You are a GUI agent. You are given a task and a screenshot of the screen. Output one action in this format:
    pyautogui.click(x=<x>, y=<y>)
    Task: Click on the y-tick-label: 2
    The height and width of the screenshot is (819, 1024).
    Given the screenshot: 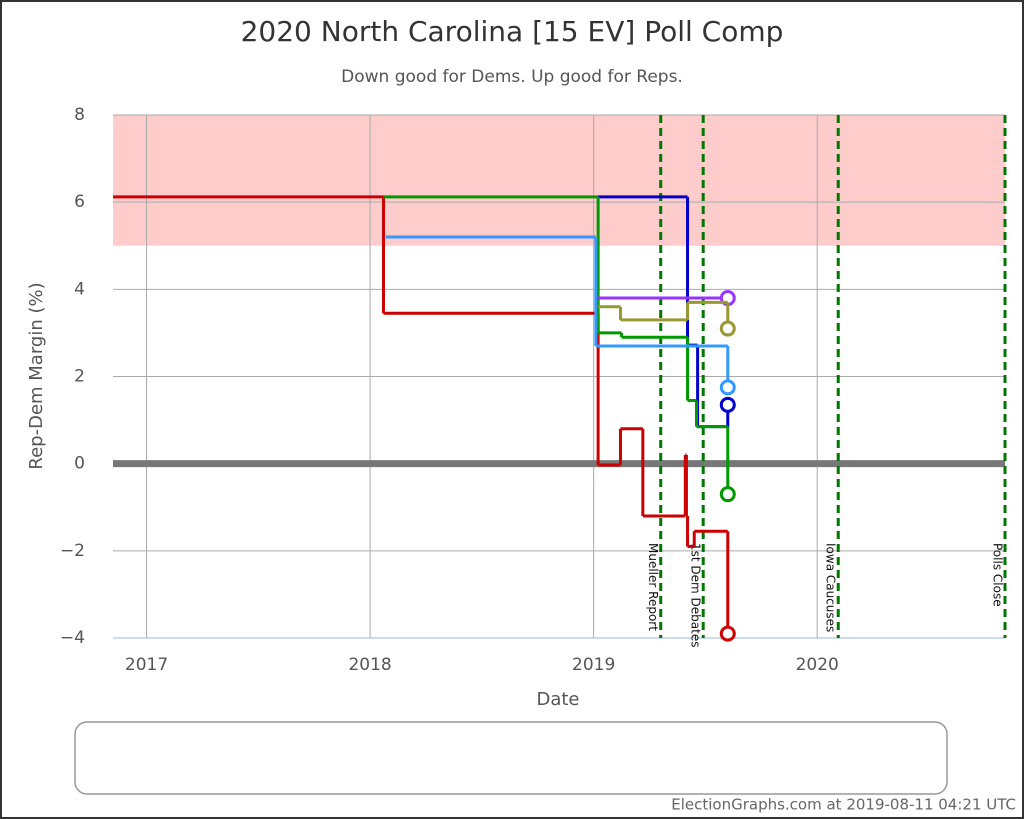 What is the action you would take?
    pyautogui.click(x=79, y=377)
    